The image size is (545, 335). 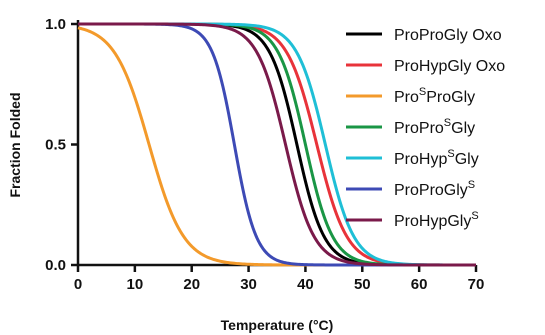 What do you see at coordinates (434, 96) in the screenshot?
I see `legend-label: ProSProGly` at bounding box center [434, 96].